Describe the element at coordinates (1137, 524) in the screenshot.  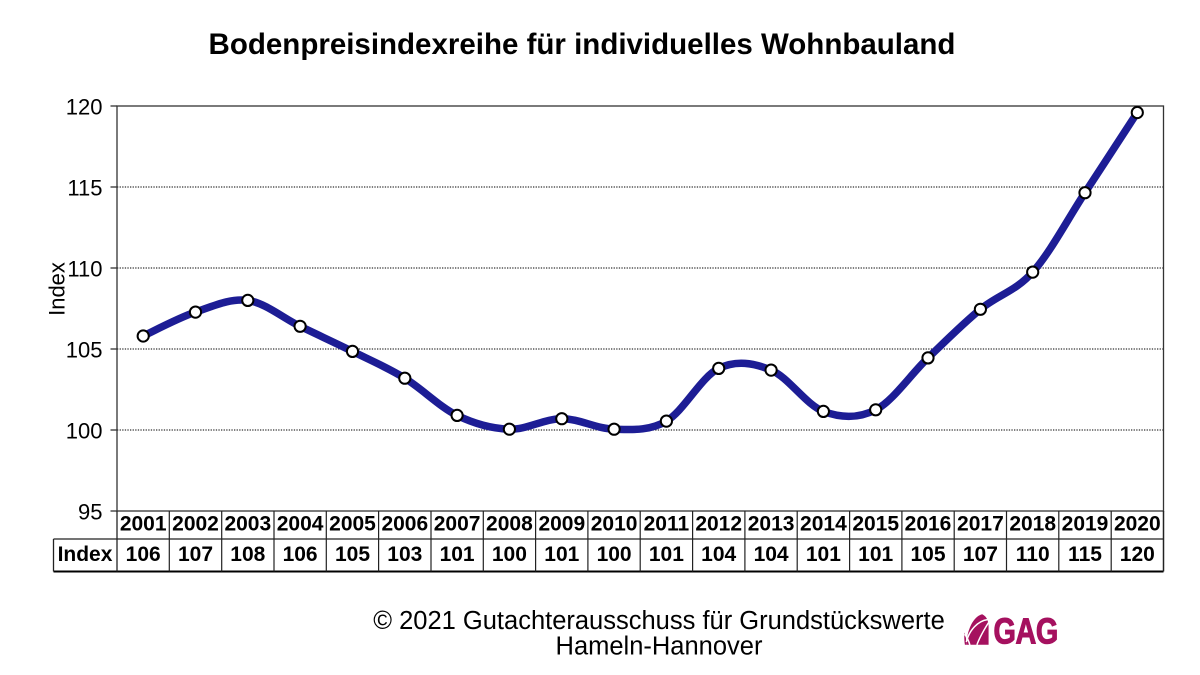
I see `svg-text: 2020` at that location.